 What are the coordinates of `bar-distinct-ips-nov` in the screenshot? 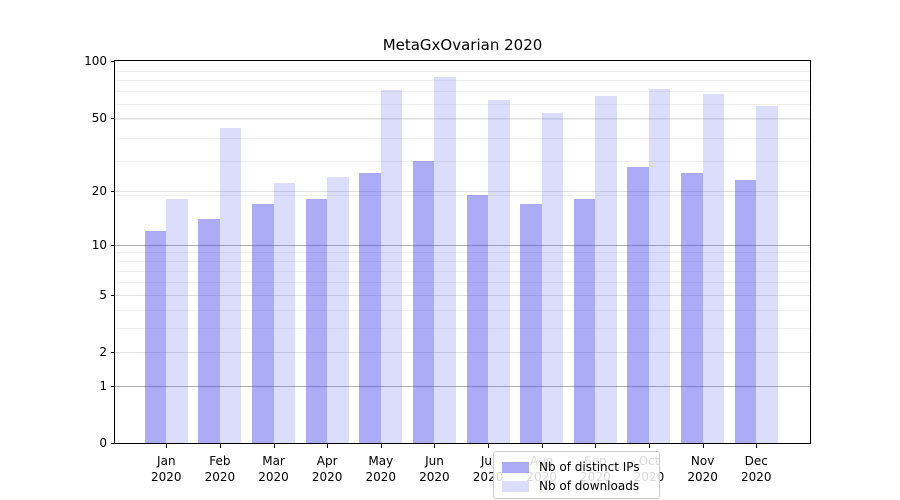 It's located at (692, 308).